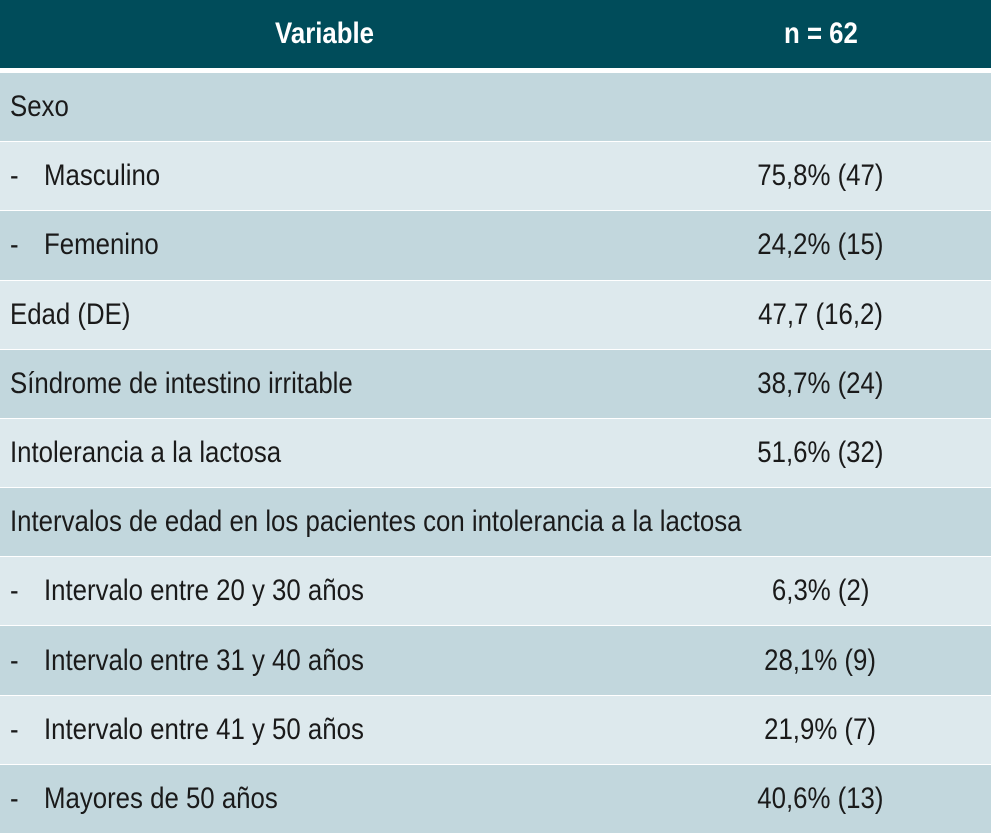 Image resolution: width=991 pixels, height=834 pixels. Describe the element at coordinates (101, 245) in the screenshot. I see `row-label: Femenino` at that location.